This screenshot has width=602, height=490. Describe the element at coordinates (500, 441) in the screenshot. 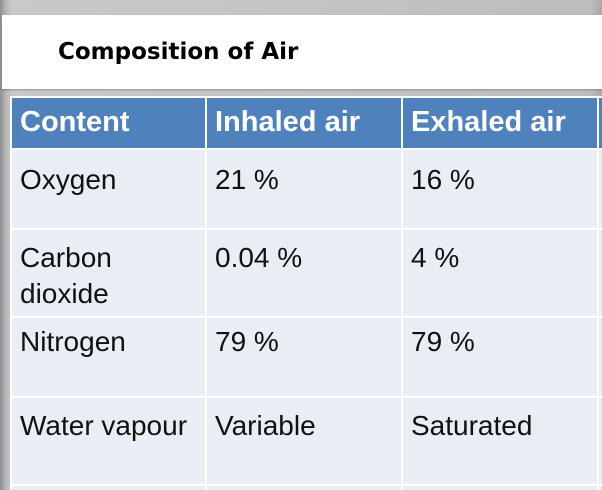

I see `cell-exhaled: Saturated` at that location.